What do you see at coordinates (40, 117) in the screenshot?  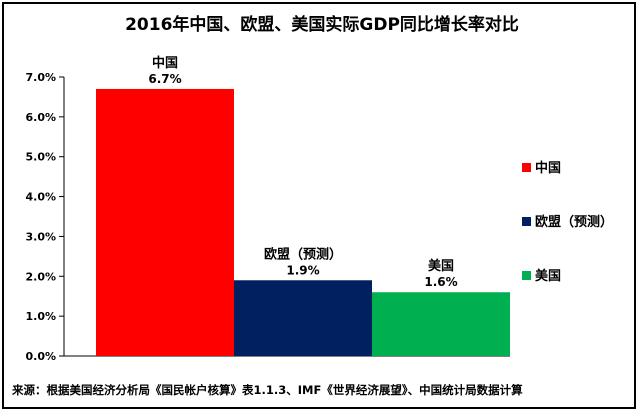 I see `y-tick-label: 6.0%` at bounding box center [40, 117].